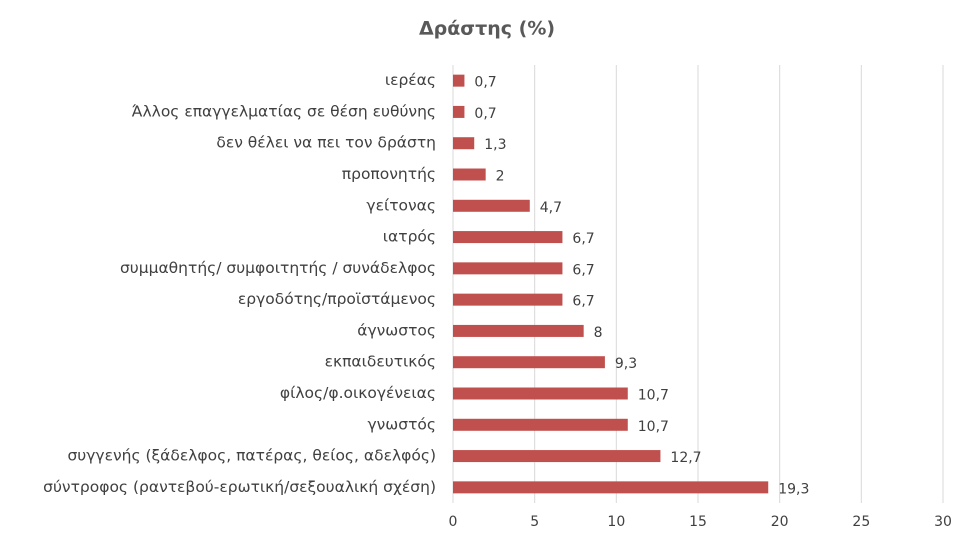 The image size is (968, 533). Describe the element at coordinates (380, 362) in the screenshot. I see `y-tick-label: εκπαιδευτικός` at that location.